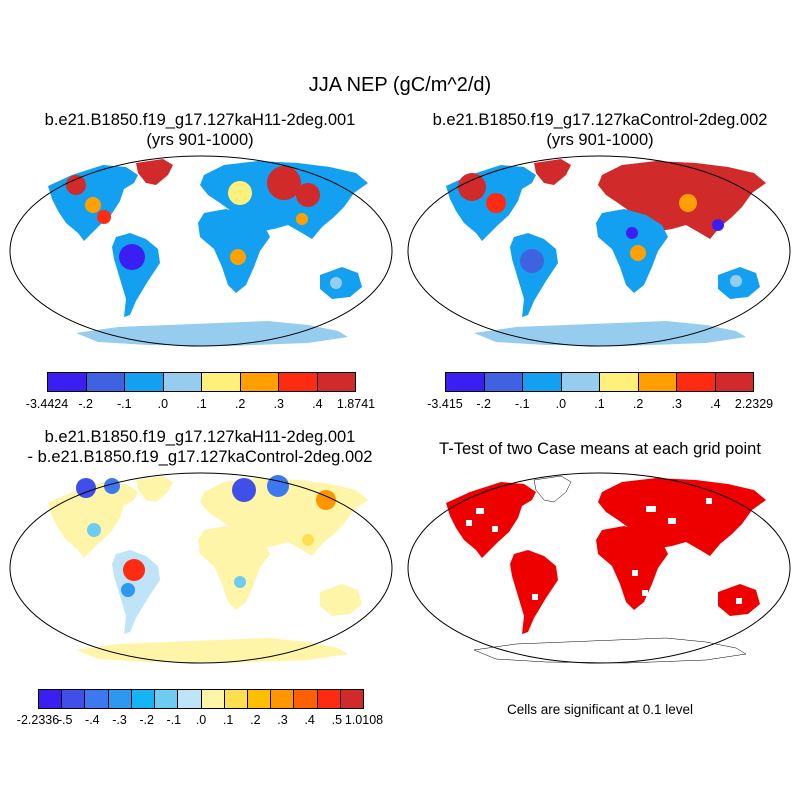  Describe the element at coordinates (754, 404) in the screenshot. I see `colorbar-label: 2.2329` at that location.